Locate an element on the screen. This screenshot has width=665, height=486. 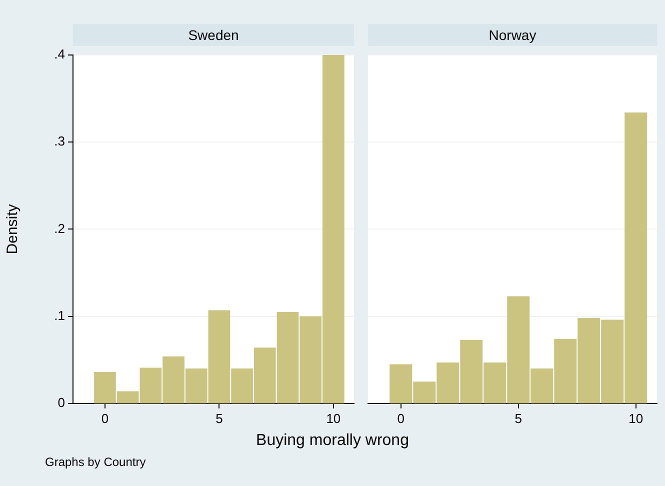
y-axis-title: Density is located at coordinates (13, 229).